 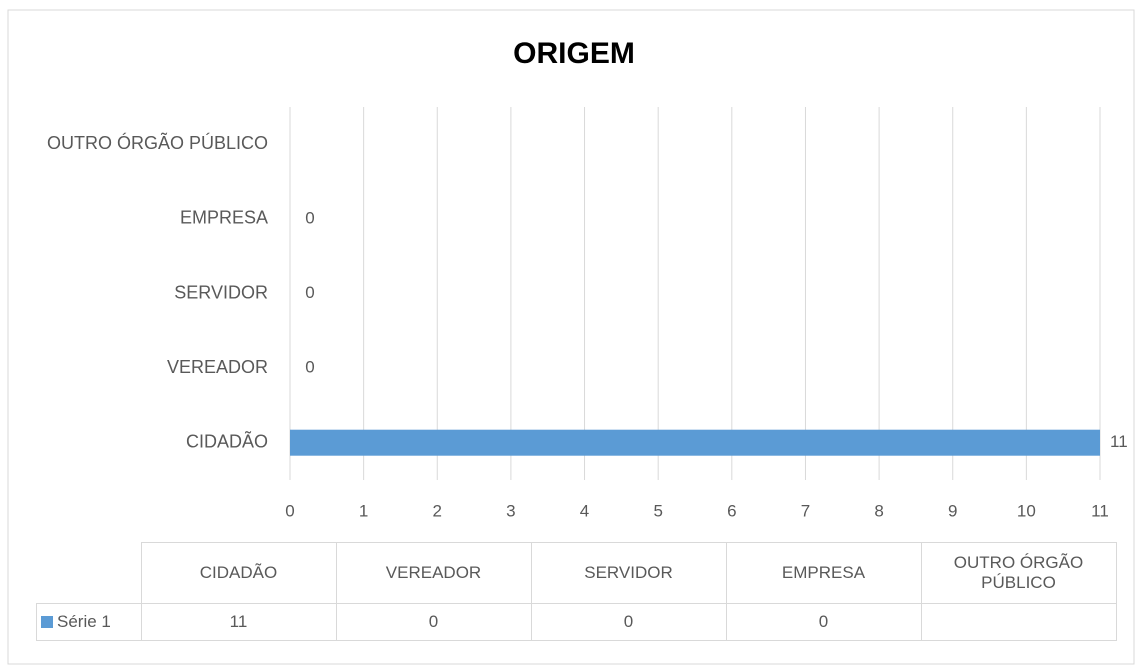 What do you see at coordinates (84, 621) in the screenshot?
I see `legend-label: Série 1` at bounding box center [84, 621].